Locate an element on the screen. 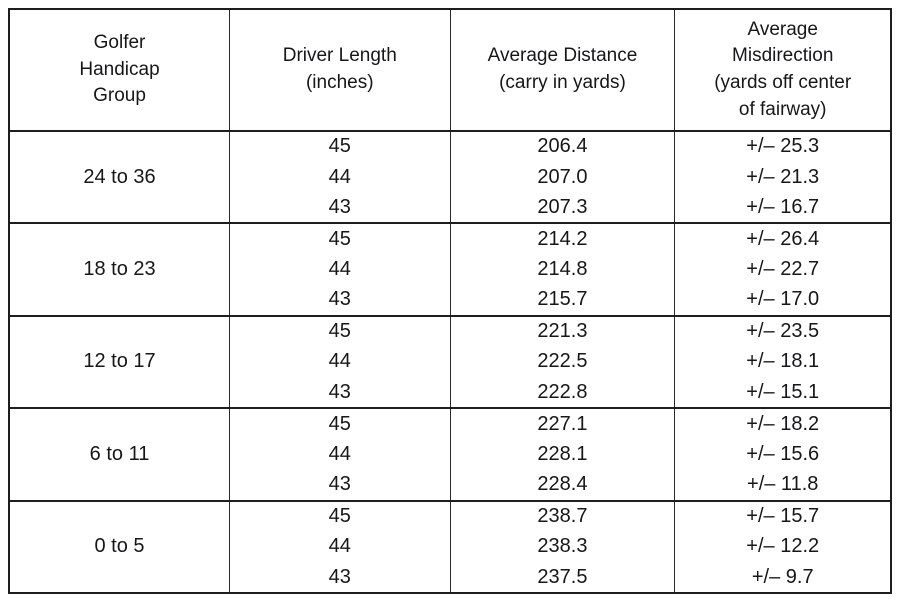 The width and height of the screenshot is (900, 600). handicap-group-cell: 18 to 23 is located at coordinates (119, 269).